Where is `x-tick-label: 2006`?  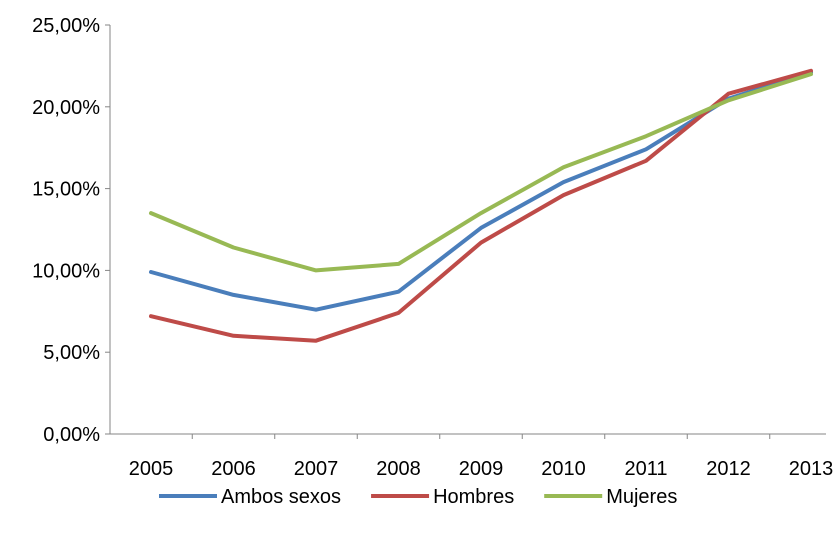 x-tick-label: 2006 is located at coordinates (233, 469).